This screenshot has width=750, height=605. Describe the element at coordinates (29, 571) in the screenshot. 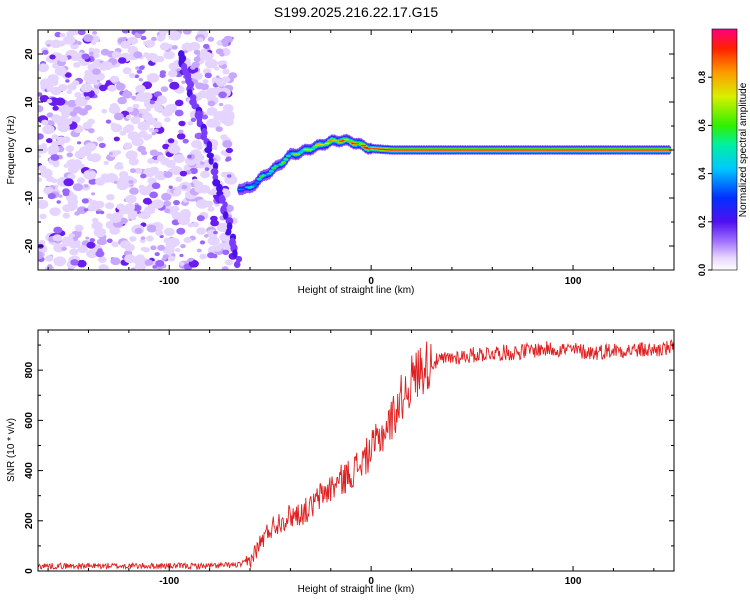

I see `y-tick-label: 0` at that location.